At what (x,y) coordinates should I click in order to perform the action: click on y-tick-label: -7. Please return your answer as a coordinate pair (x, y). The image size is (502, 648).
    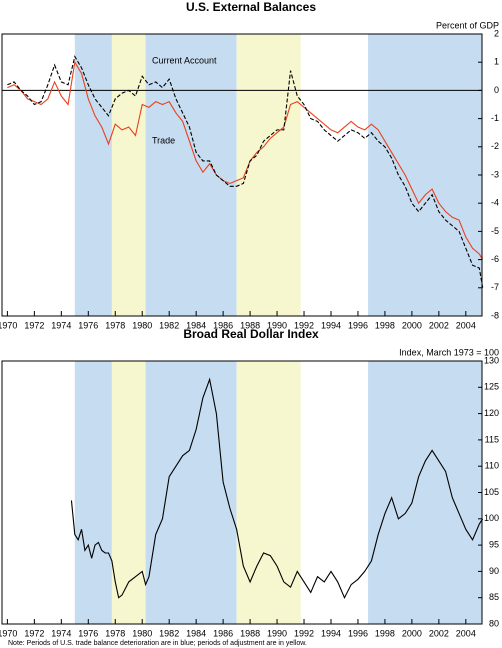
    Looking at the image, I should click on (495, 287).